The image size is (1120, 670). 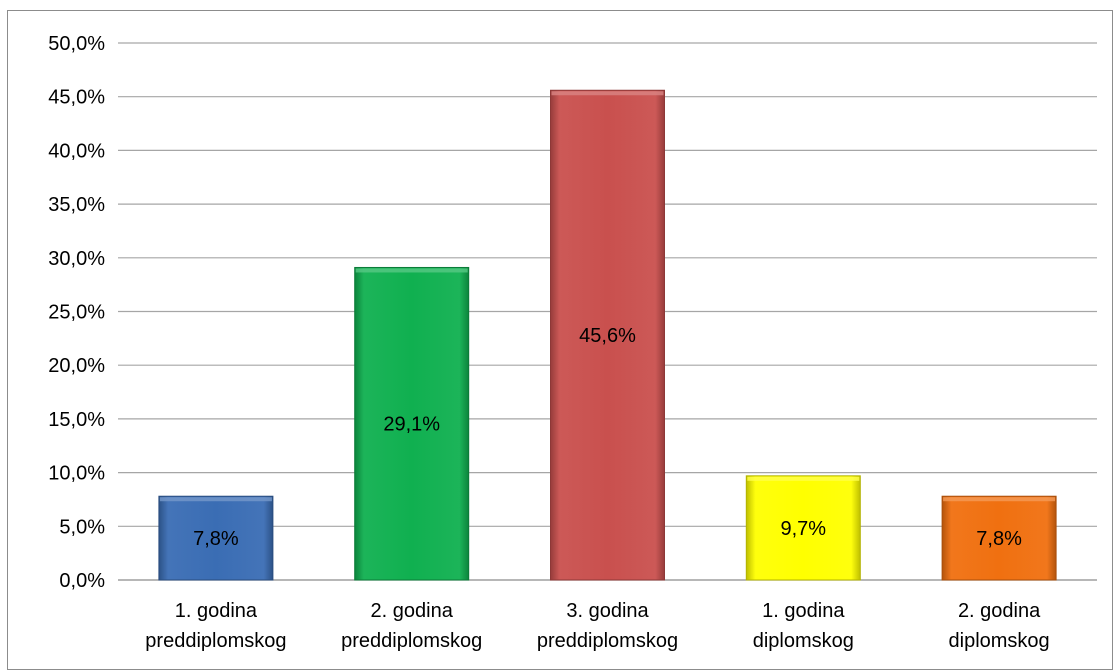 What do you see at coordinates (76, 44) in the screenshot?
I see `y-tick-label: 50,0%` at bounding box center [76, 44].